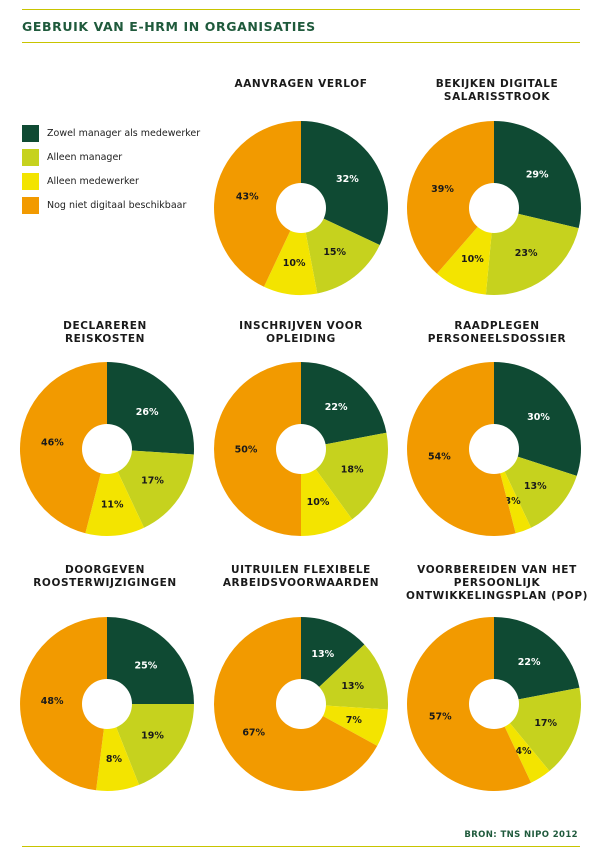 The height and width of the screenshot is (852, 600). I want to click on legend-item: Zowel manager als medewerker, so click(111, 133).